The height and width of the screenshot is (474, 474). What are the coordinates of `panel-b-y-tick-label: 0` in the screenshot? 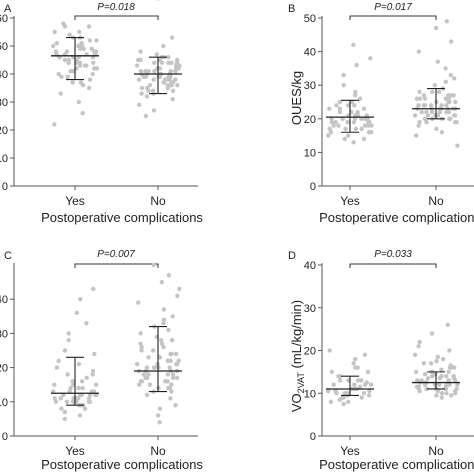 It's located at (313, 187).